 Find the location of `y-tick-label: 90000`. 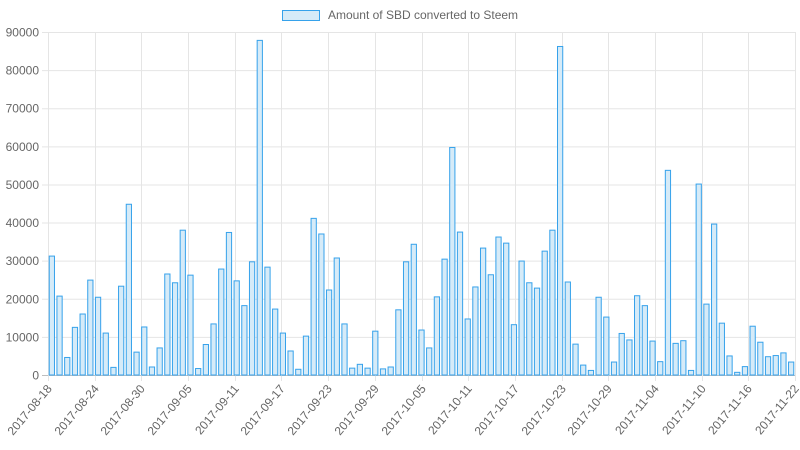

y-tick-label: 90000 is located at coordinates (23, 33).